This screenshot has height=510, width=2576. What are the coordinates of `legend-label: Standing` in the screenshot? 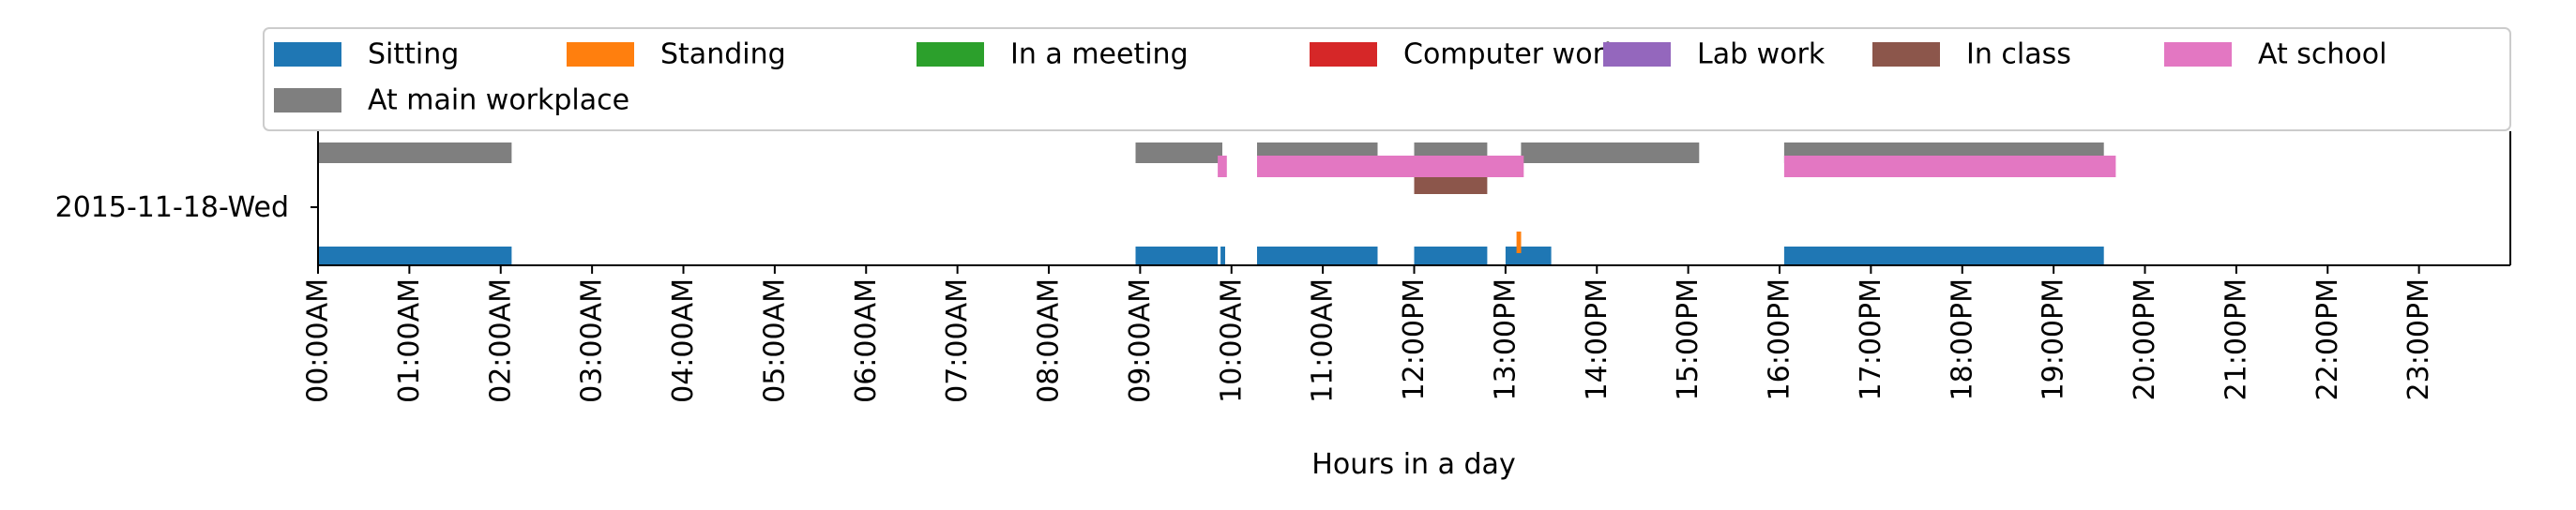 It's located at (723, 54).